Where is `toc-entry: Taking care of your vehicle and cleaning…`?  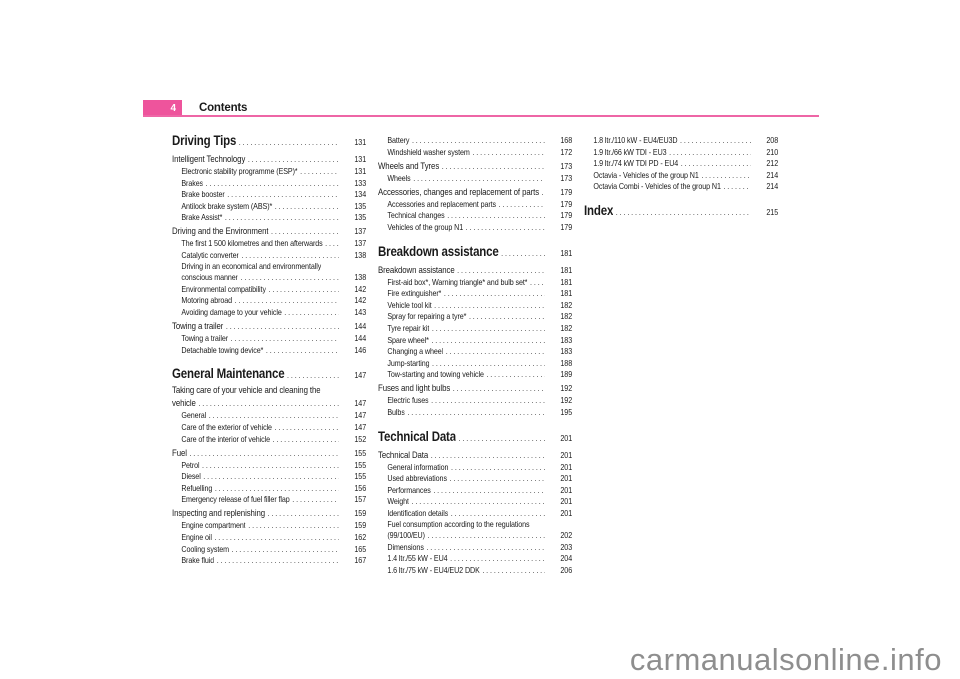 toc-entry: Taking care of your vehicle and cleaning… is located at coordinates (270, 390).